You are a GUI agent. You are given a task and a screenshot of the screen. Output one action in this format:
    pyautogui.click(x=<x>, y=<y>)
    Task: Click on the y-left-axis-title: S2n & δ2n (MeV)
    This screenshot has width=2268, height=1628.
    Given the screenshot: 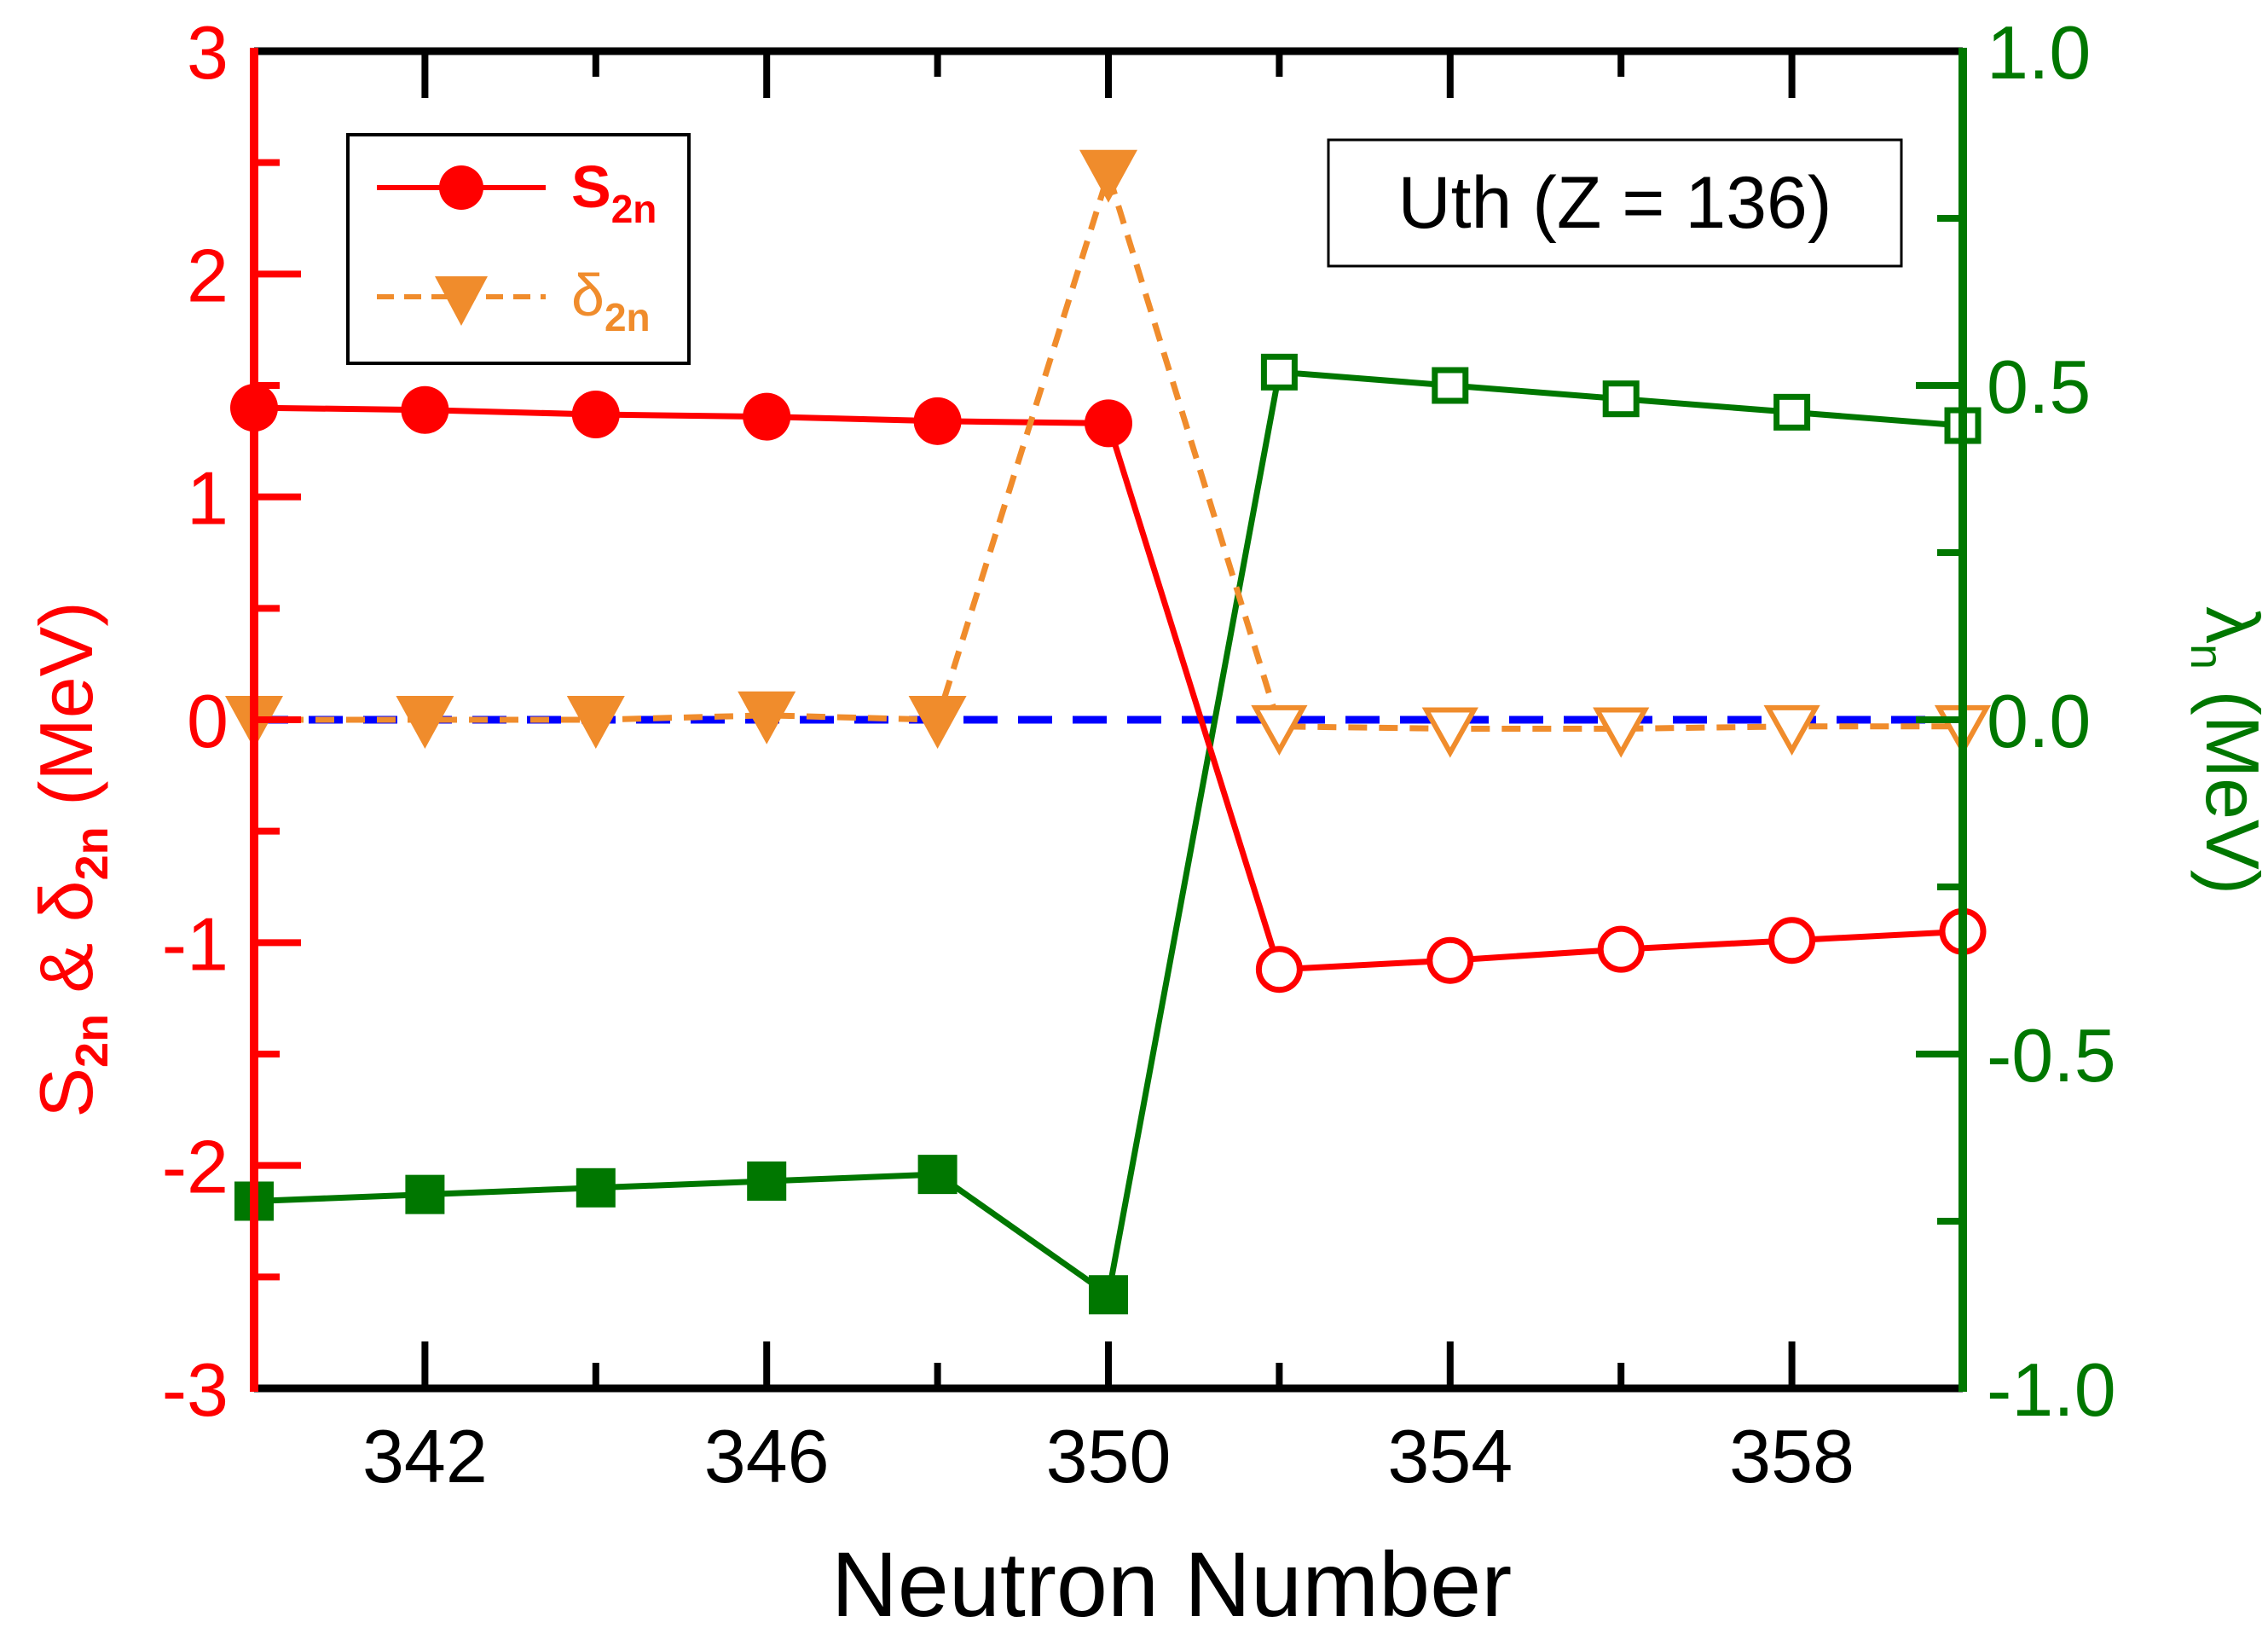 What is the action you would take?
    pyautogui.click(x=71, y=859)
    